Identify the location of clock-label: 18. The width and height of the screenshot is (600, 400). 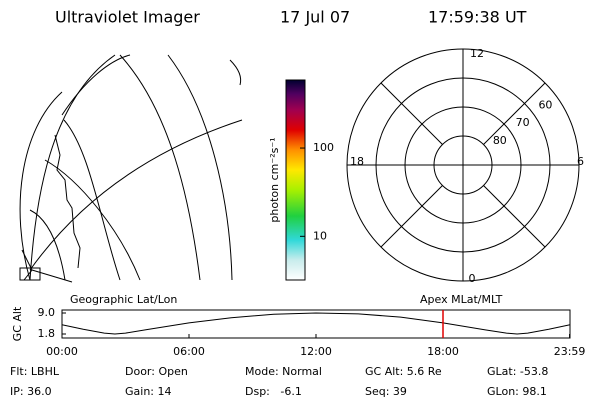
(357, 161).